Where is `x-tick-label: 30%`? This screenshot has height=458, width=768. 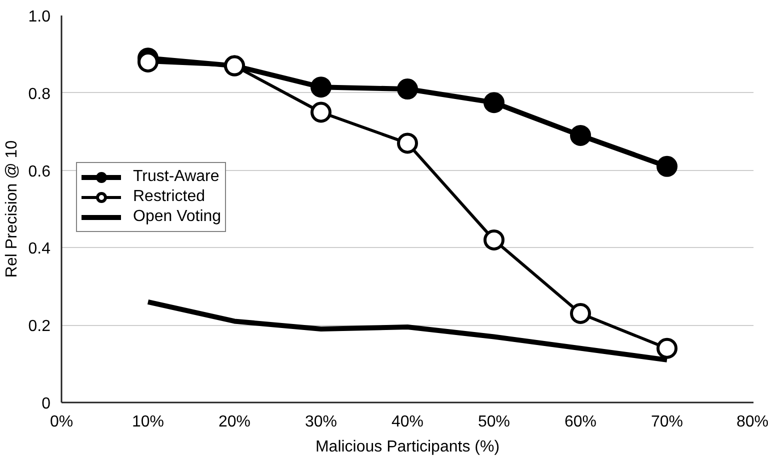
x-tick-label: 30% is located at coordinates (321, 422).